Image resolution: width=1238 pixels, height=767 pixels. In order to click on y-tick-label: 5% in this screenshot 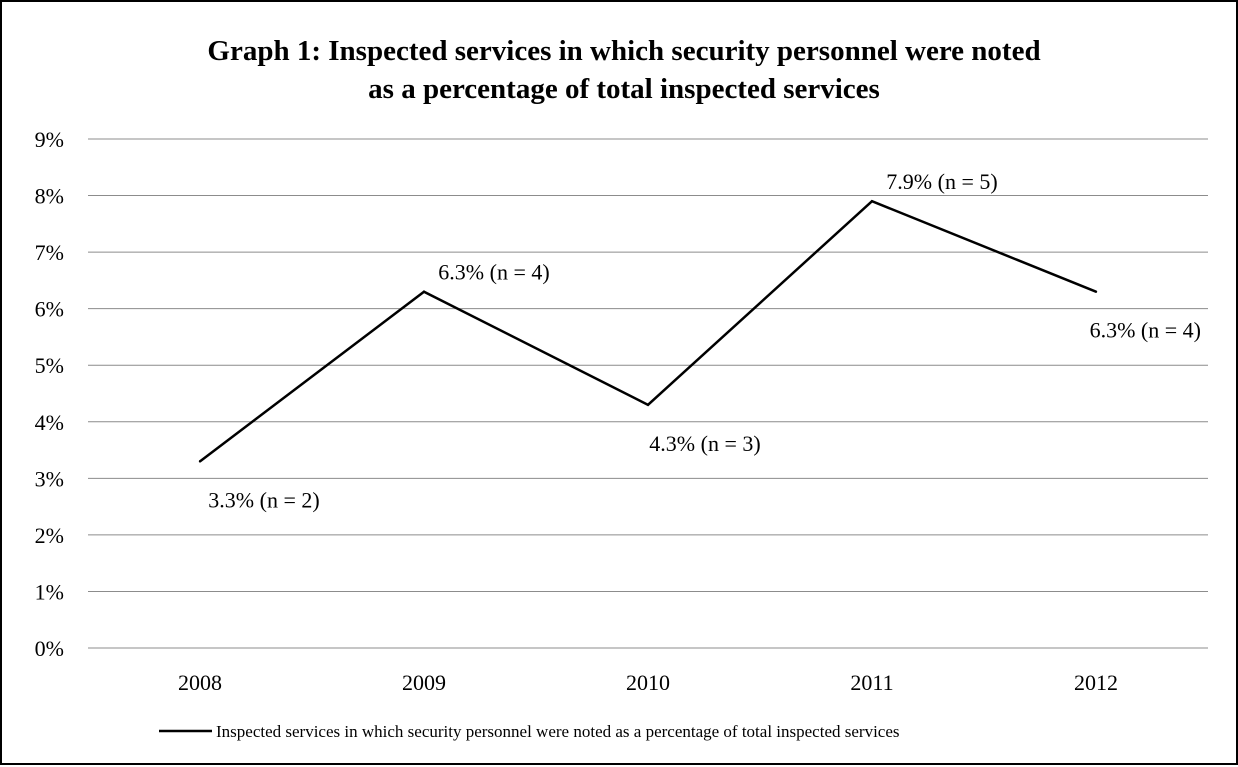, I will do `click(49, 365)`.